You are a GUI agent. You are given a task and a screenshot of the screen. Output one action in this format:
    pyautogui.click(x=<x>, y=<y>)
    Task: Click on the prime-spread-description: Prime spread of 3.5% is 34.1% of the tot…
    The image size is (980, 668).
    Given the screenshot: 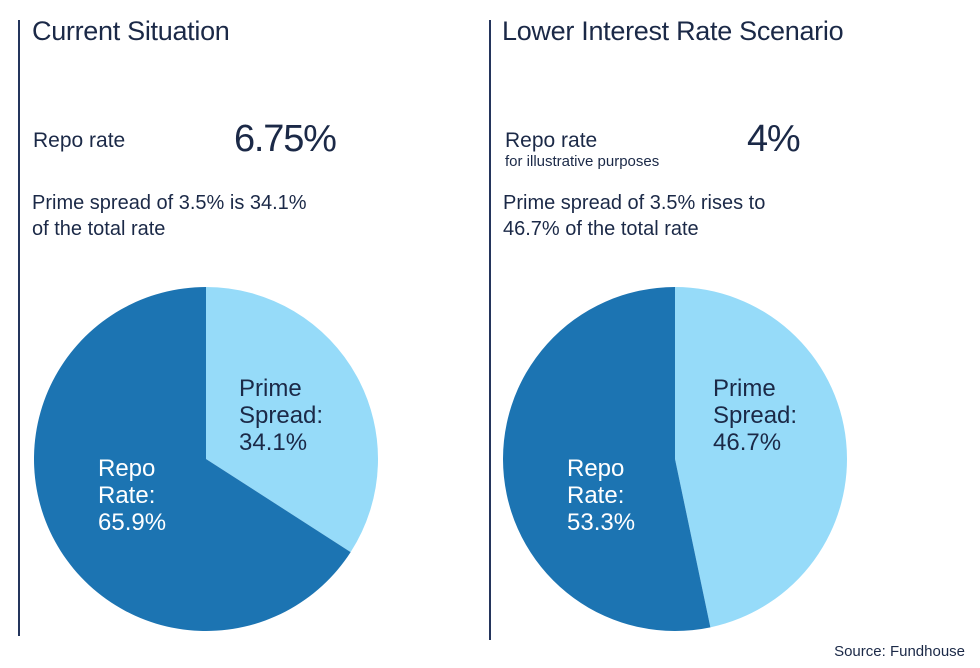 What is the action you would take?
    pyautogui.click(x=169, y=216)
    